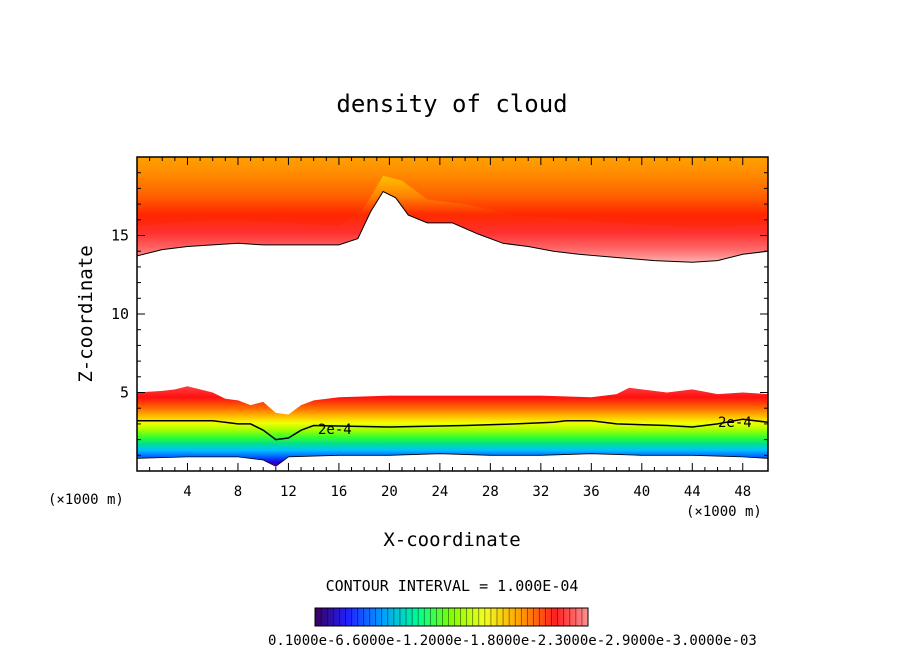 The height and width of the screenshot is (654, 904). Describe the element at coordinates (490, 492) in the screenshot. I see `x-tick-label: 28` at that location.